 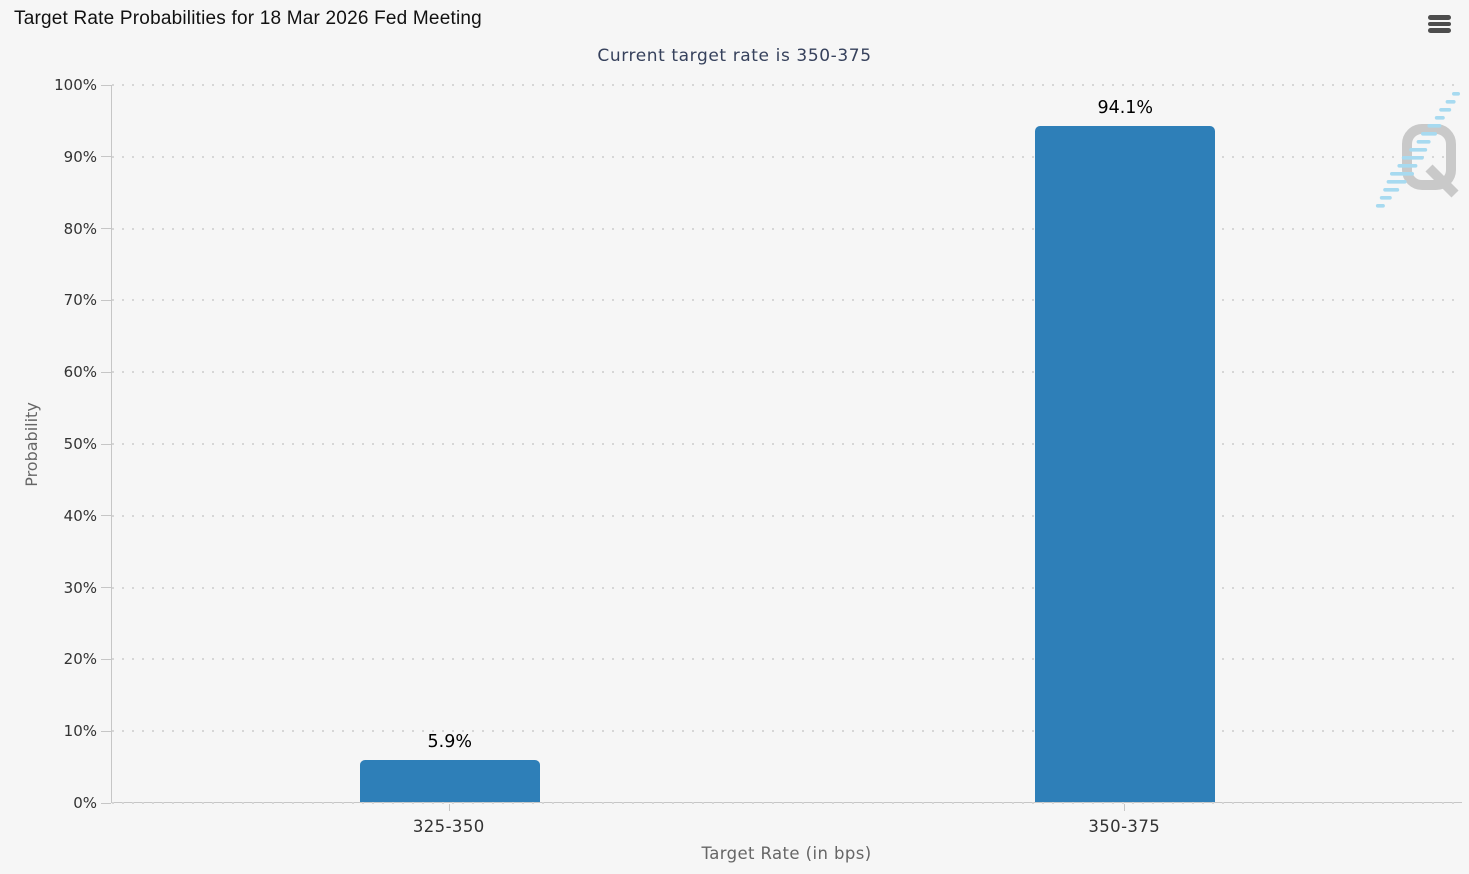 I want to click on gridline-70%, so click(x=787, y=300).